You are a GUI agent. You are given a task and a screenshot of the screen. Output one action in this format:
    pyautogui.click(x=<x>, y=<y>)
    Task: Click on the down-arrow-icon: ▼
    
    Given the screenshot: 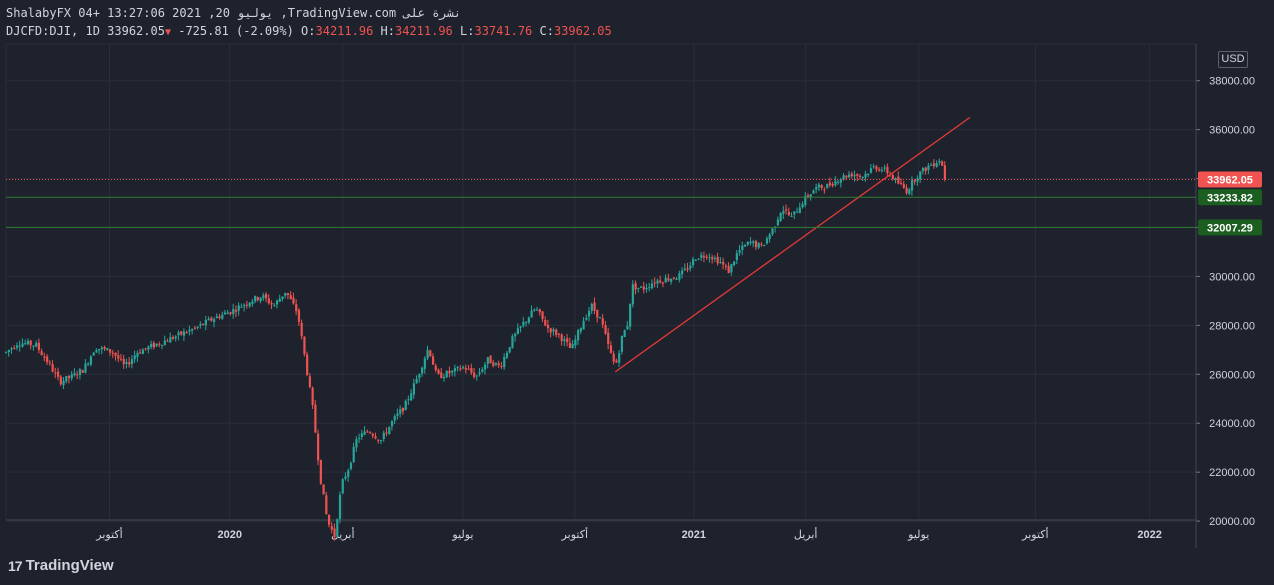 What is the action you would take?
    pyautogui.click(x=167, y=32)
    